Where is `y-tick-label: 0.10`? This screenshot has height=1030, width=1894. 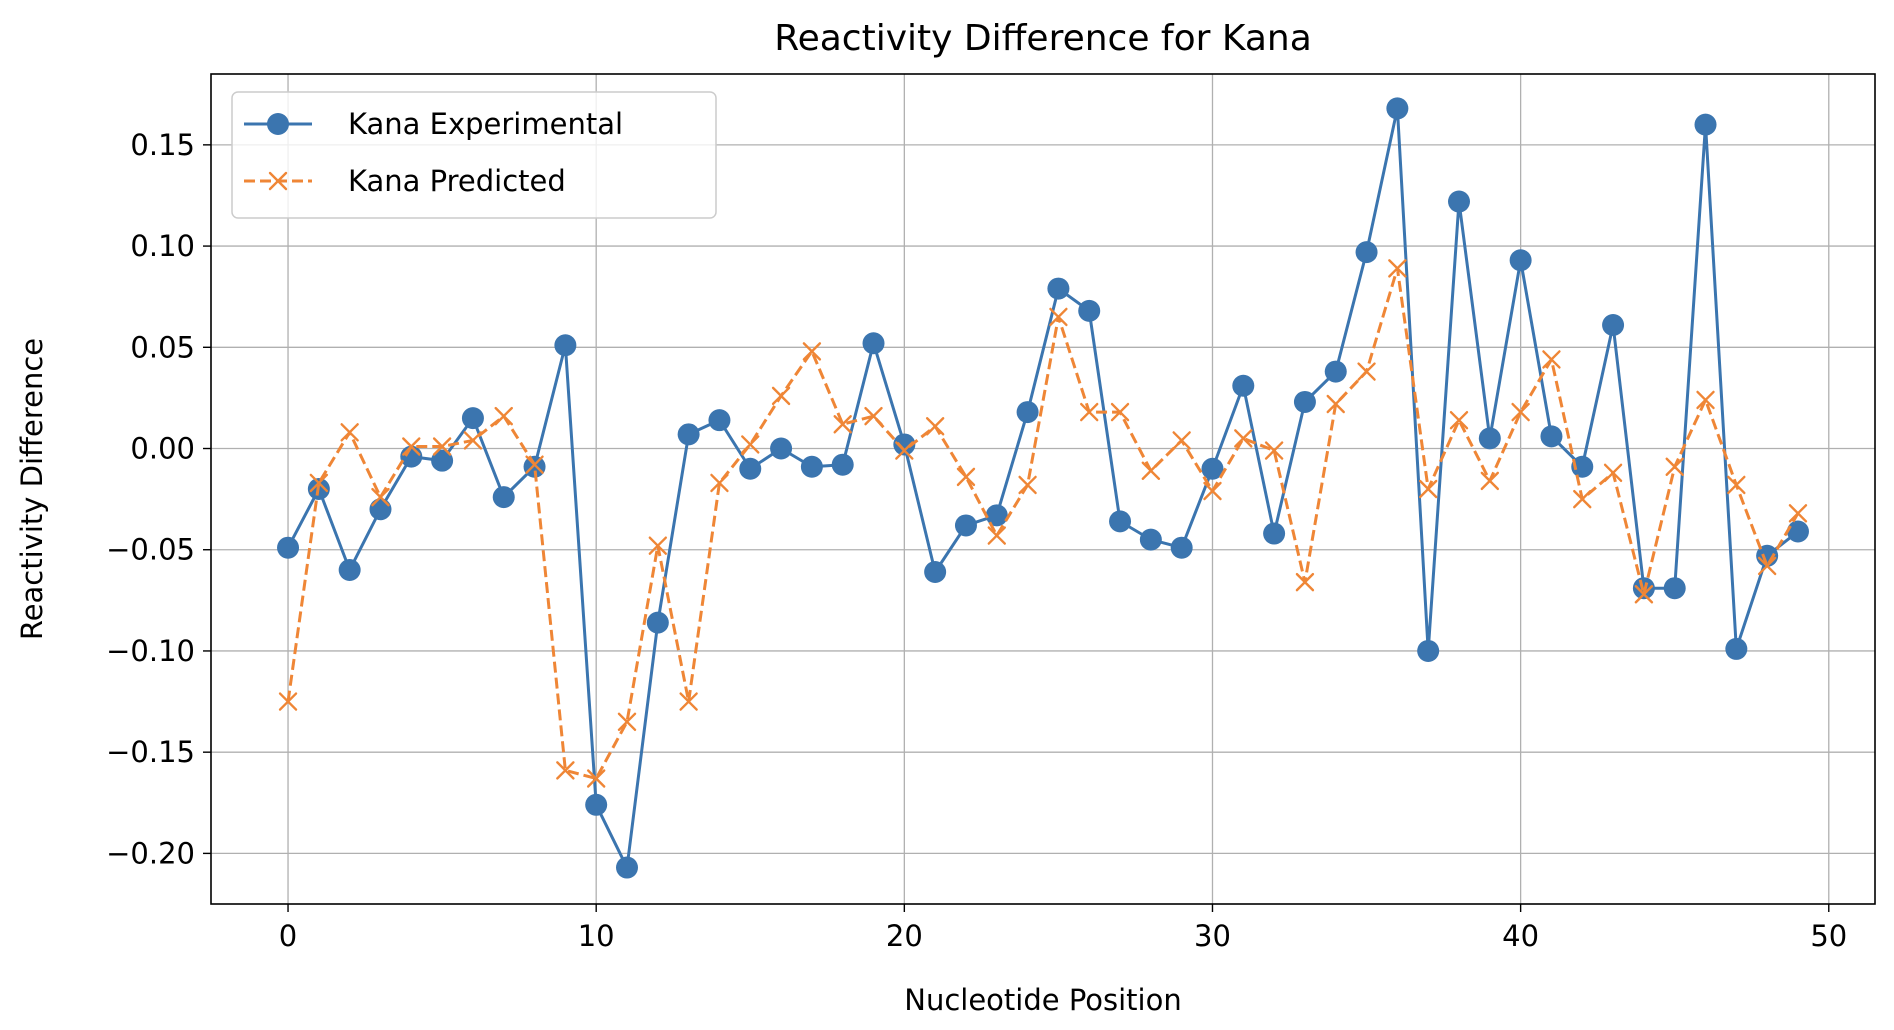 y-tick-label: 0.10 is located at coordinates (162, 246).